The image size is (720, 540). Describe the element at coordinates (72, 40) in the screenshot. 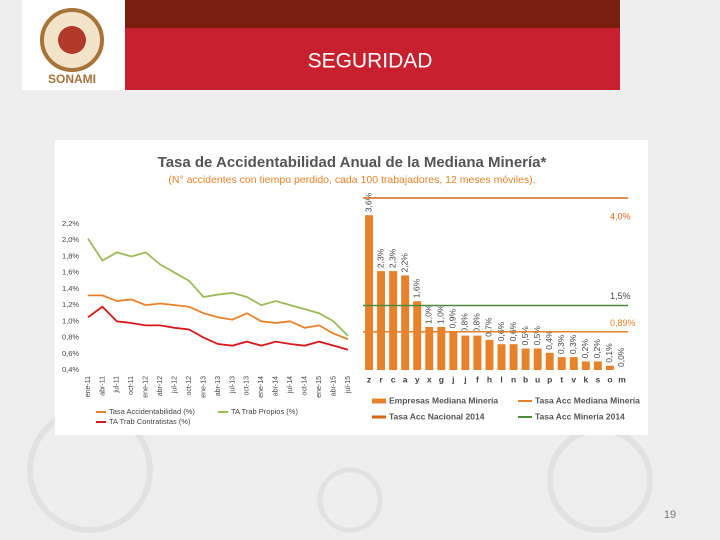

I see `logo-core` at that location.